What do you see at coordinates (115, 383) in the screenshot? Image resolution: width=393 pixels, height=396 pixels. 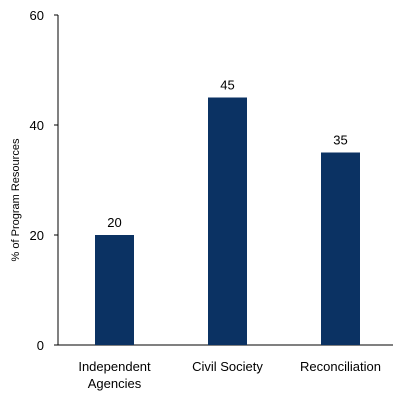 I see `x-tick-label-line: Agencies` at bounding box center [115, 383].